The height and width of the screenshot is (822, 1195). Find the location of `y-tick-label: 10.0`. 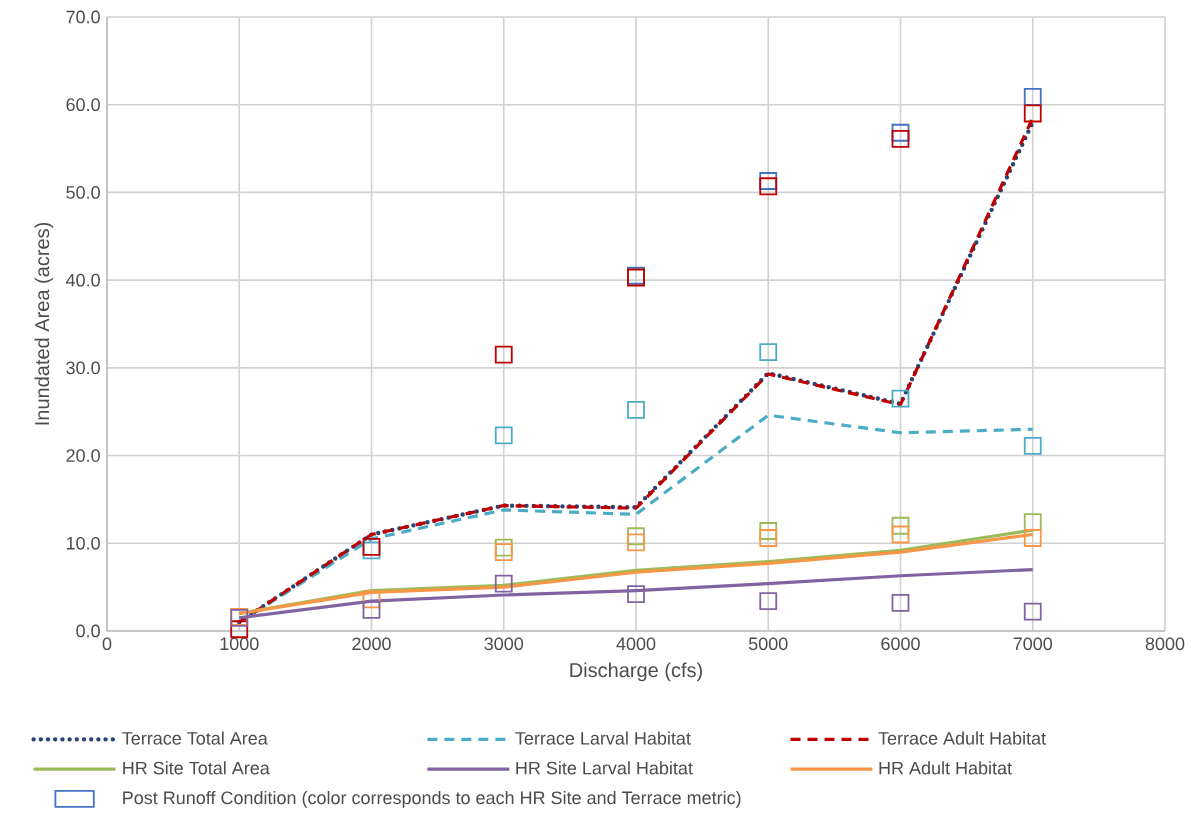

y-tick-label: 10.0 is located at coordinates (83, 543).